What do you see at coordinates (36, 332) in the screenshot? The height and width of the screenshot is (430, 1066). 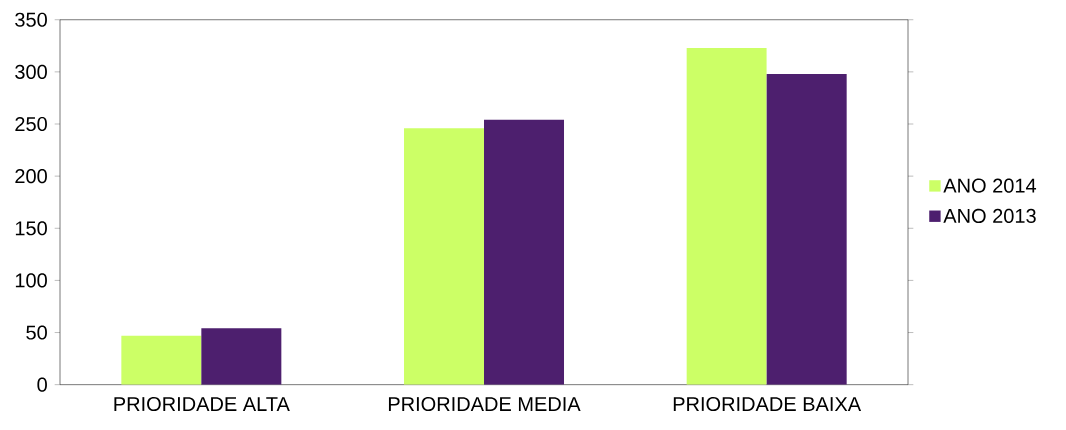 I see `y-tick-label: 50` at bounding box center [36, 332].